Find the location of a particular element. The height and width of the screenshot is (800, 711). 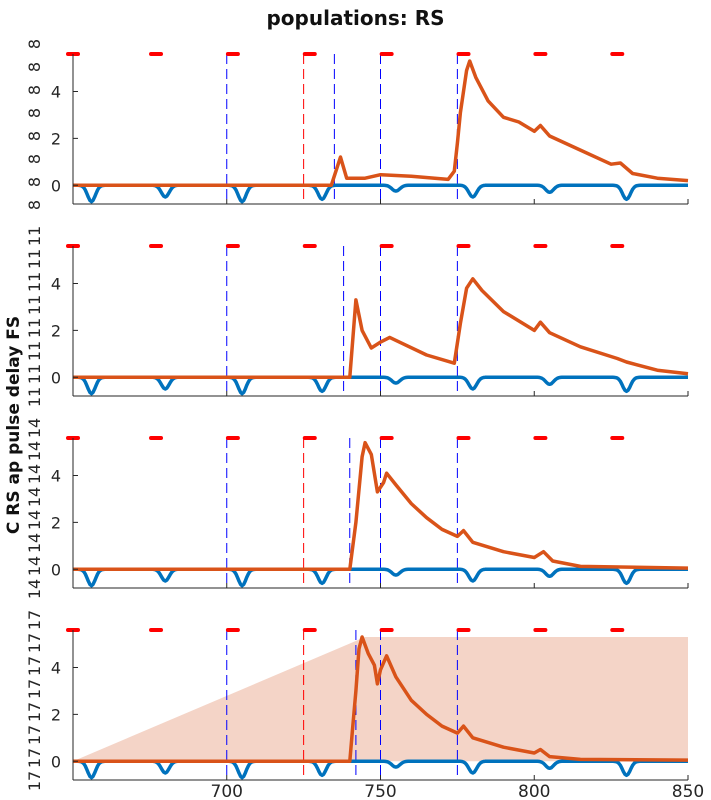

x-tick-label: 800 is located at coordinates (534, 791).